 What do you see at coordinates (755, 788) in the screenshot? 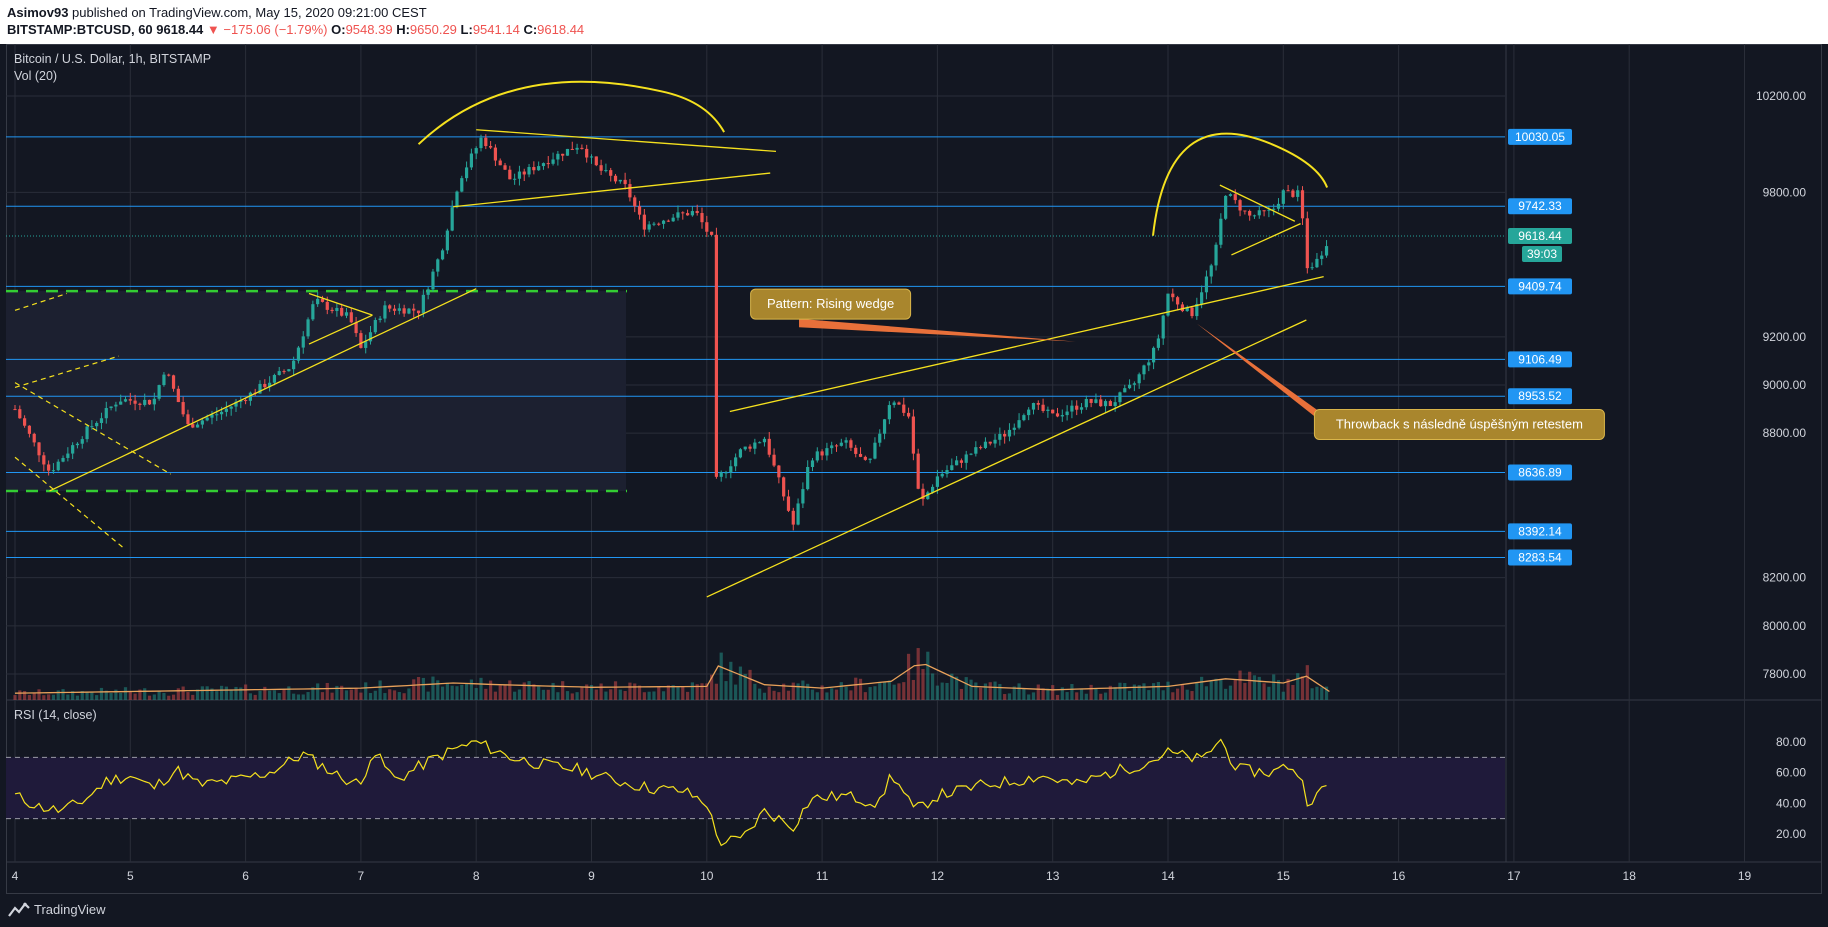
I see `rsi-band` at bounding box center [755, 788].